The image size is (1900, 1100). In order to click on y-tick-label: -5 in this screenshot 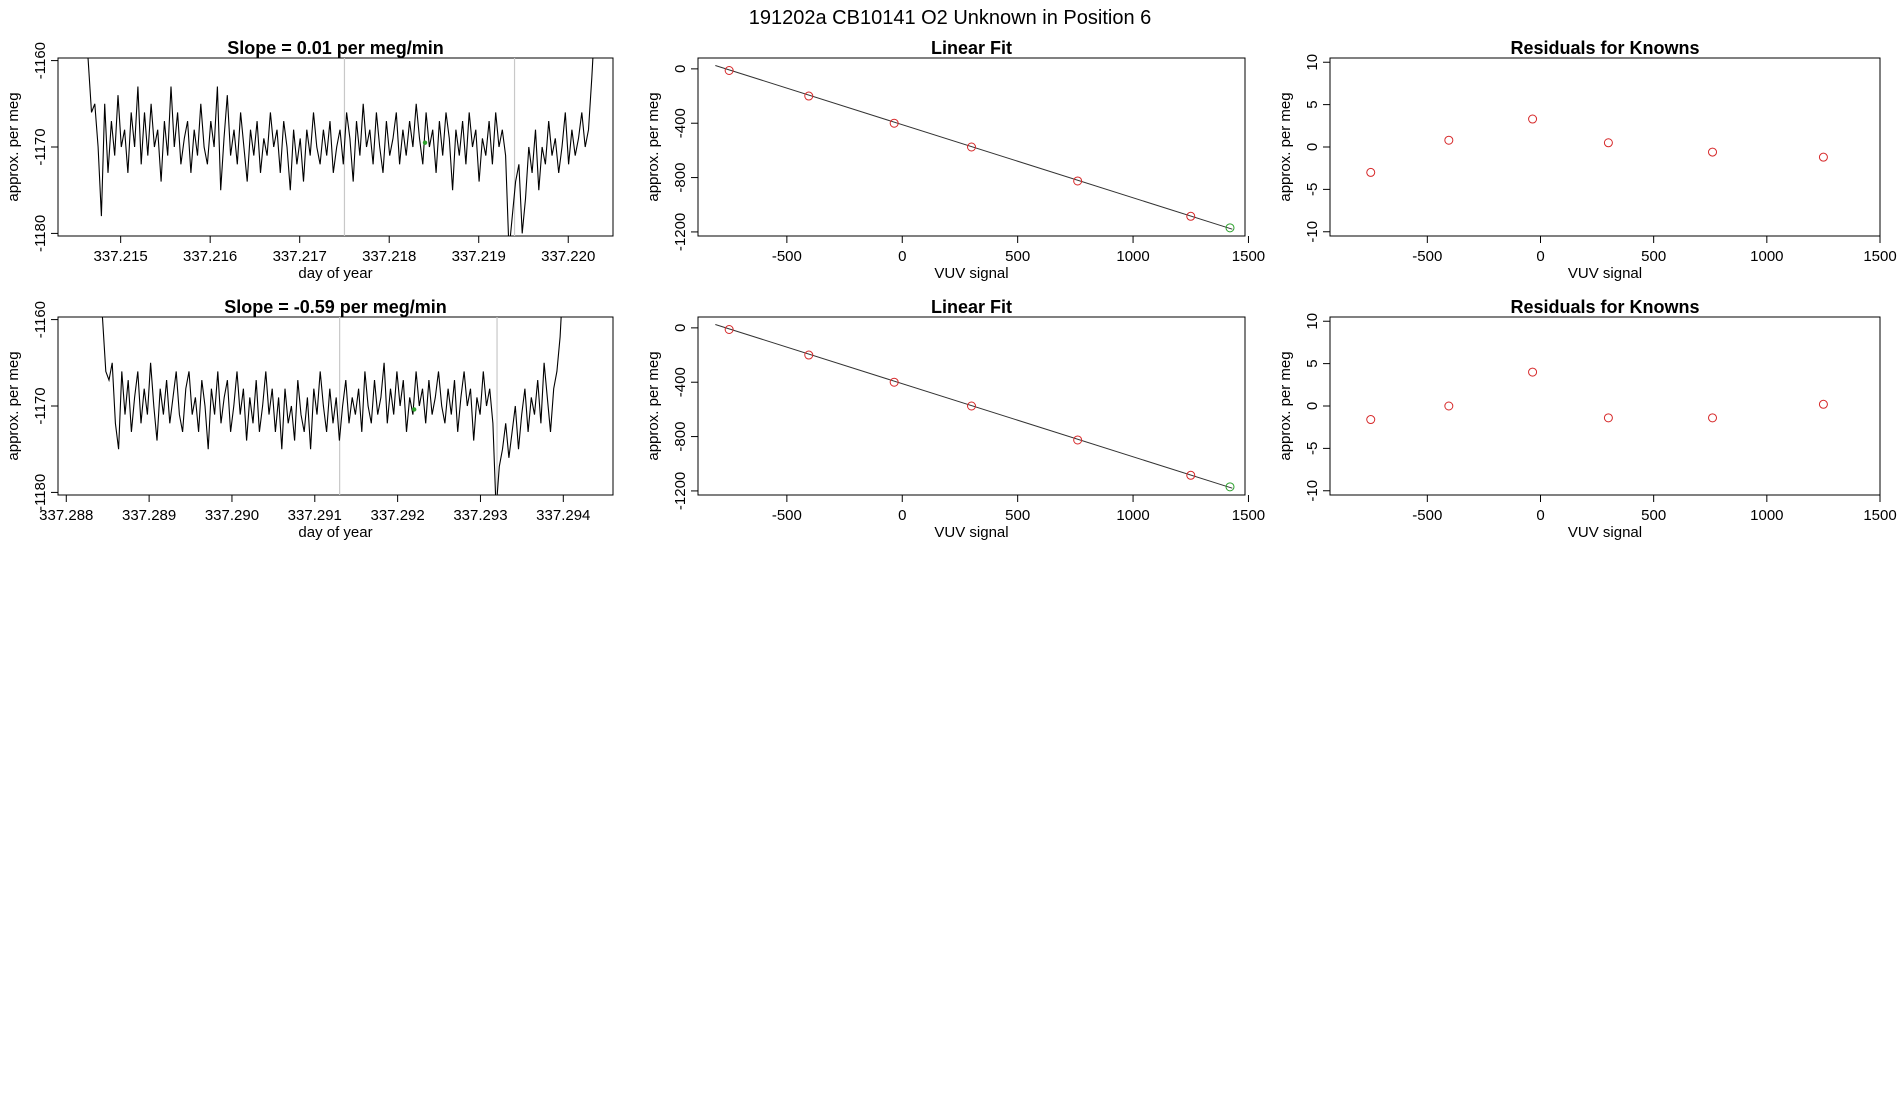, I will do `click(1312, 189)`.